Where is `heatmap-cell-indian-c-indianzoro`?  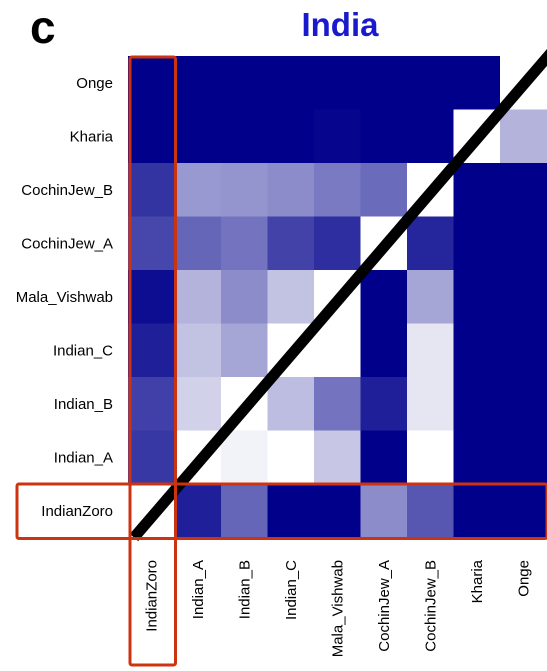 heatmap-cell-indian-c-indianzoro is located at coordinates (152, 350).